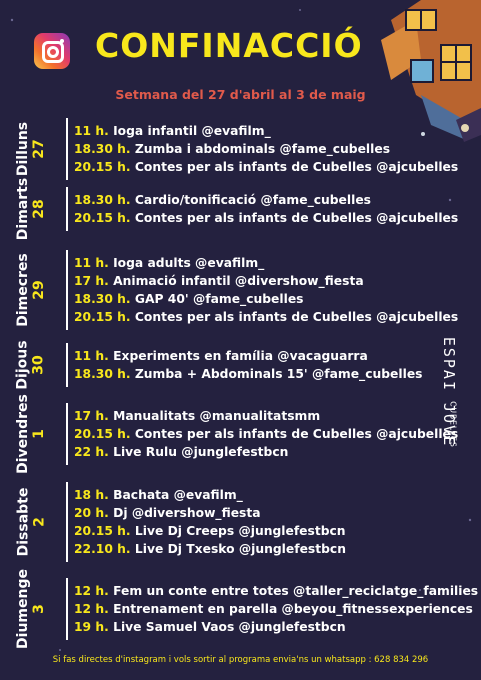  I want to click on activity-item: 18.30 h. GAP 40' @fame_cubelles, so click(266, 299).